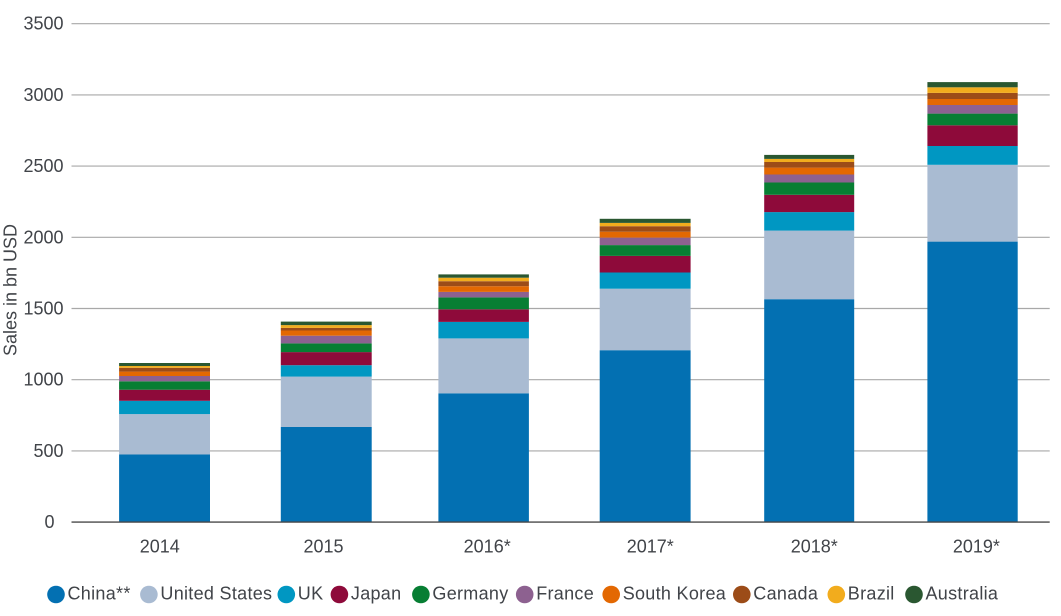 This screenshot has height=616, width=1061. Describe the element at coordinates (43, 24) in the screenshot. I see `svg-text: 3500` at that location.